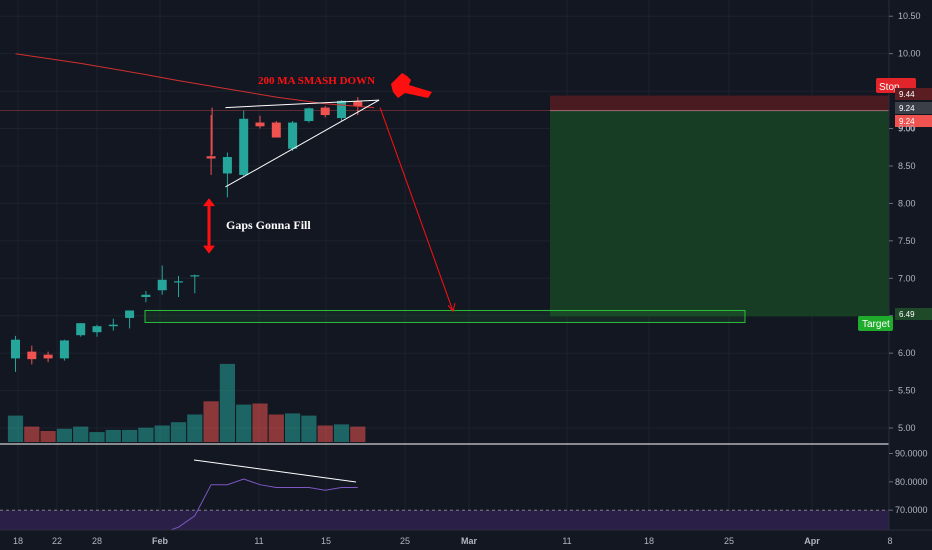 Image resolution: width=932 pixels, height=550 pixels. Describe the element at coordinates (469, 541) in the screenshot. I see `time-tick-label: Mar` at that location.